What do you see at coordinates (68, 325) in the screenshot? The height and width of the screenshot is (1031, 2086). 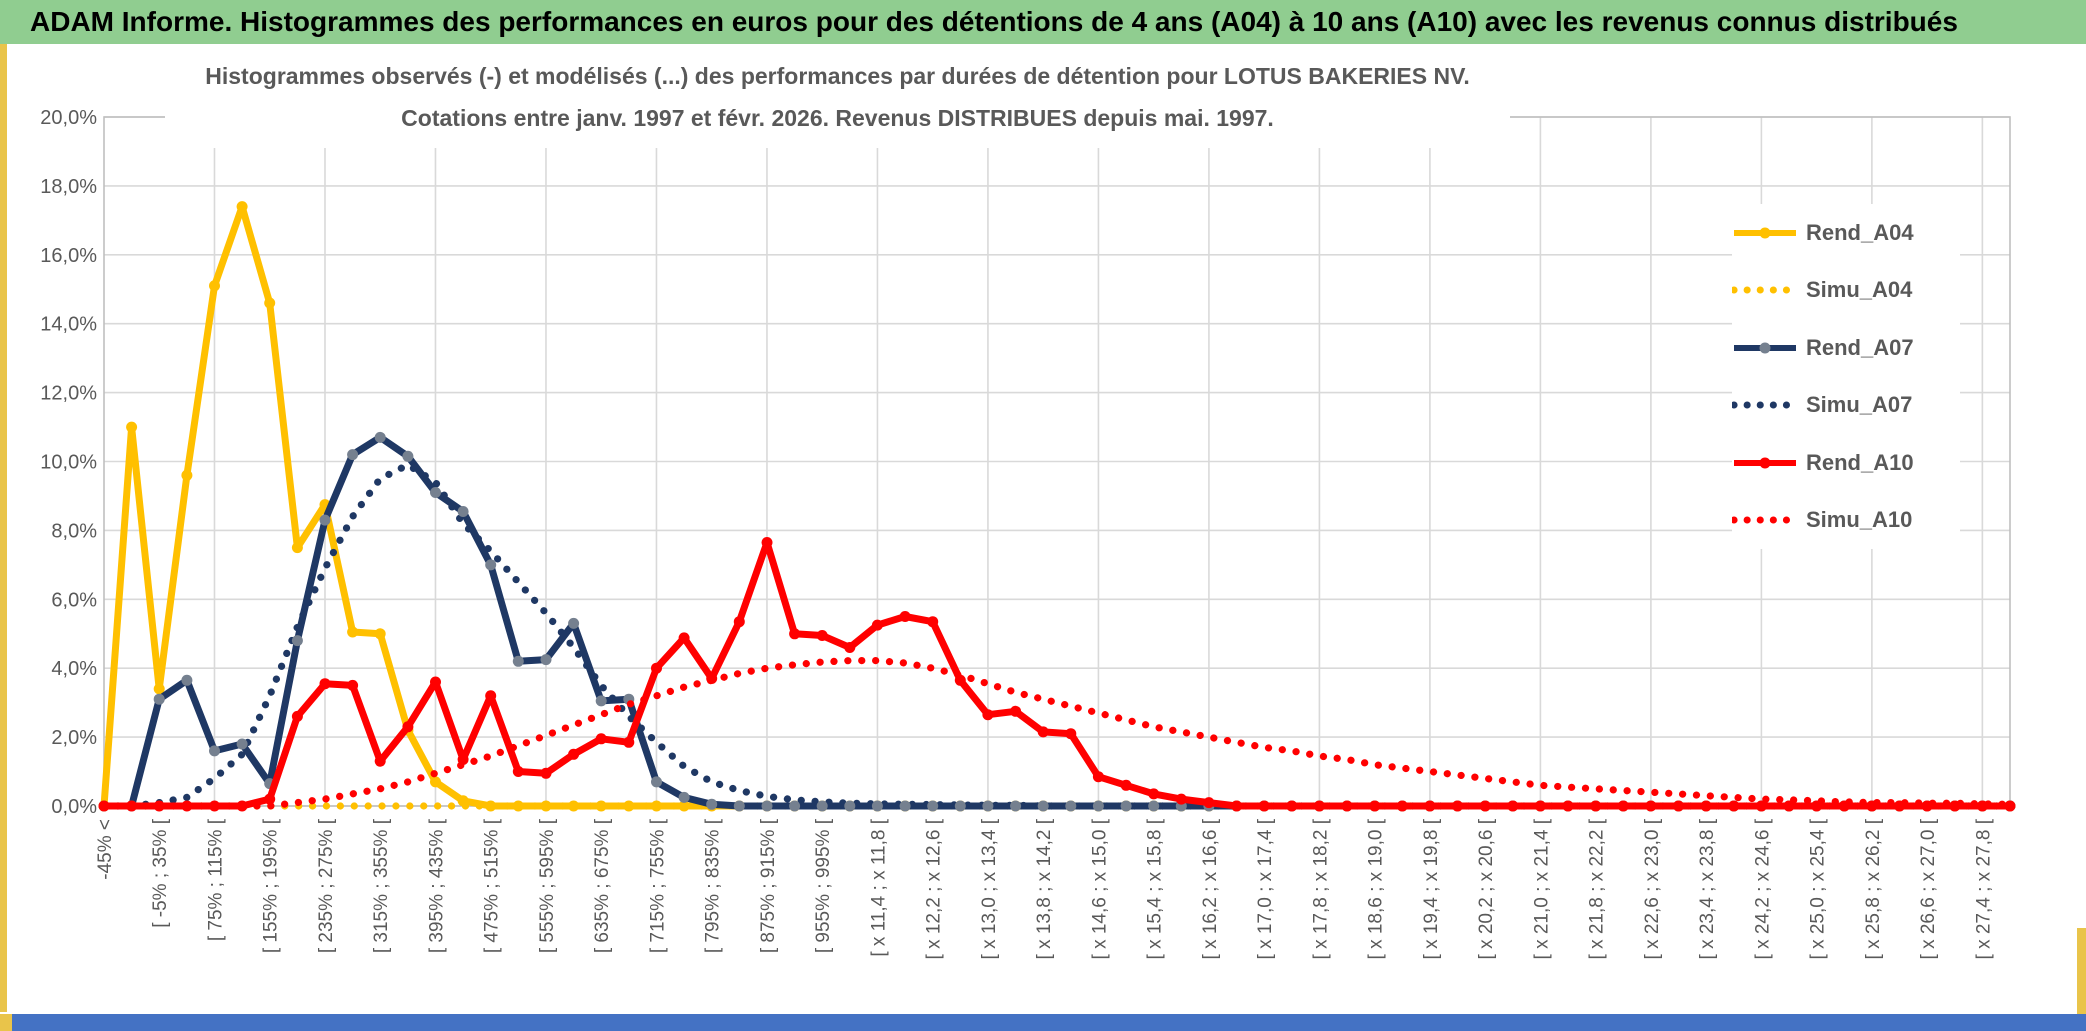 I see `y-axis-tick-label: 14,0%` at bounding box center [68, 325].